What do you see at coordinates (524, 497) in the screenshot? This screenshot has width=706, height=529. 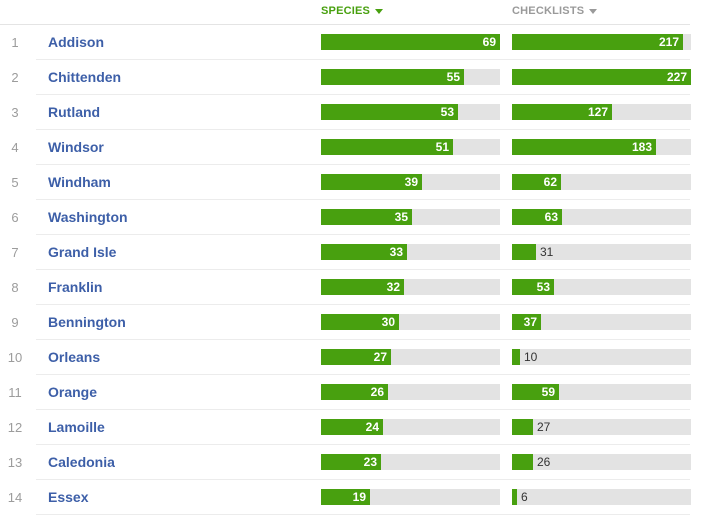 I see `checklists-value: 6` at bounding box center [524, 497].